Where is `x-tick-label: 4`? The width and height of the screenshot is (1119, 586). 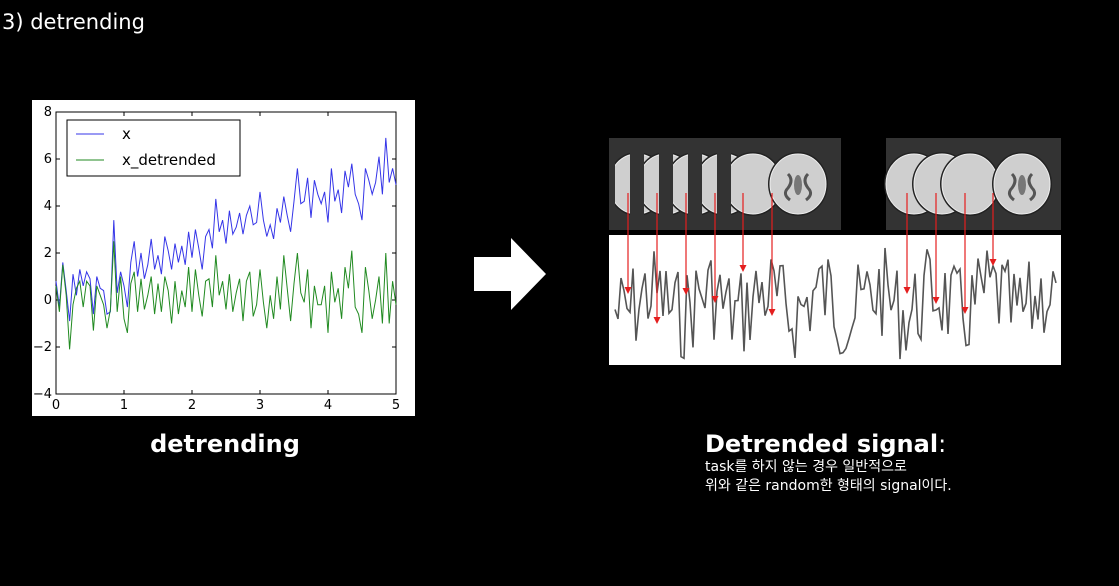
x-tick-label: 4 is located at coordinates (328, 405).